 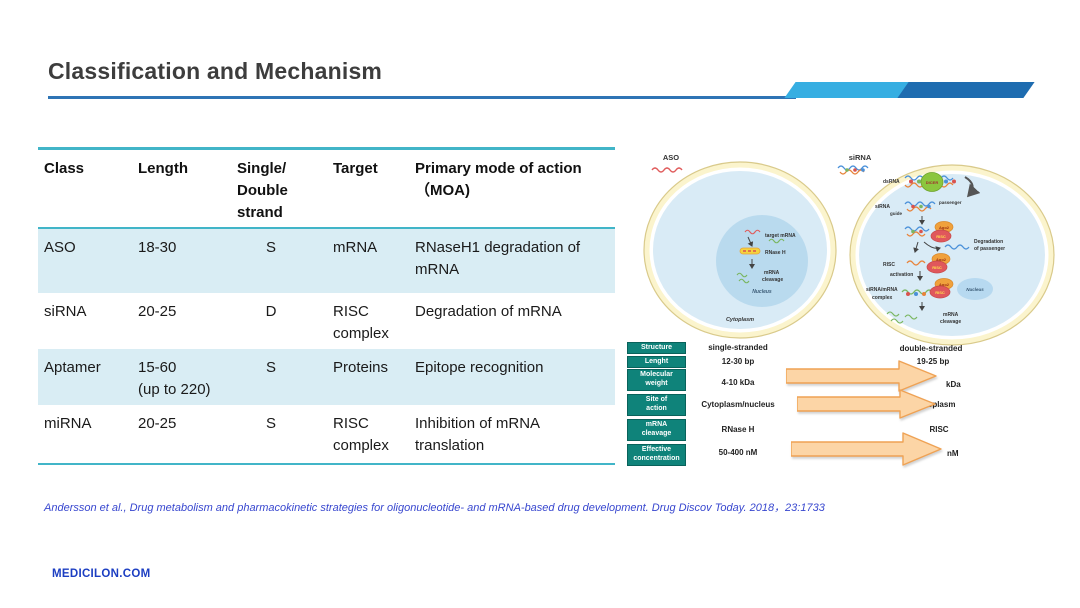 What do you see at coordinates (422, 97) in the screenshot?
I see `title-underline` at bounding box center [422, 97].